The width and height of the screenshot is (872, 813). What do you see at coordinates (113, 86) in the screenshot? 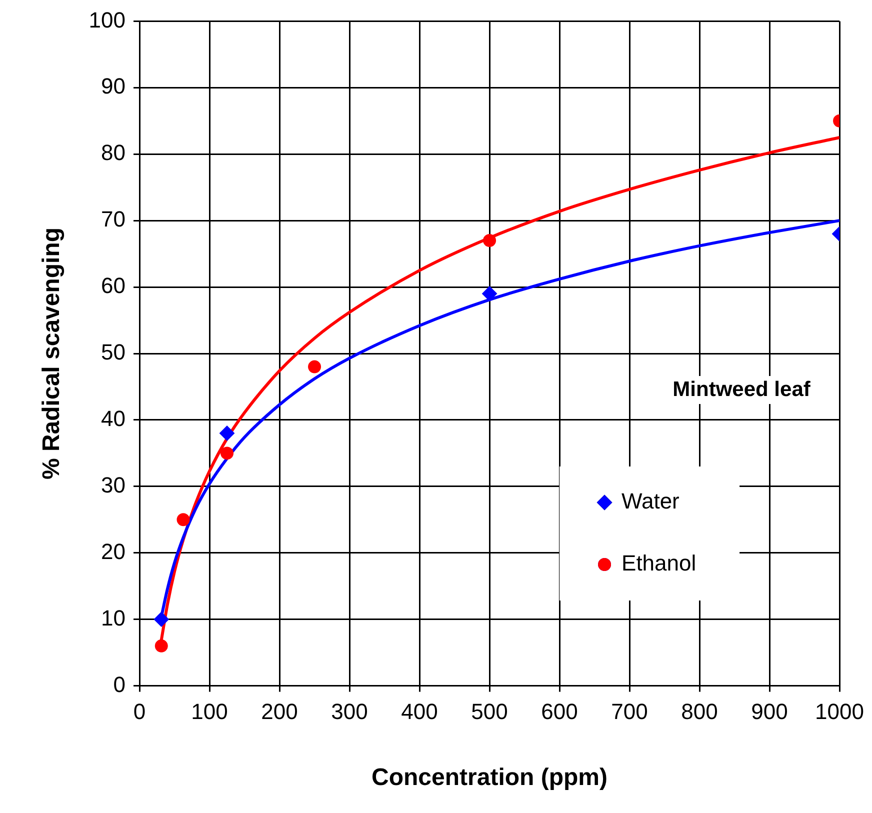
I see `y-tick-label: 90` at bounding box center [113, 86].